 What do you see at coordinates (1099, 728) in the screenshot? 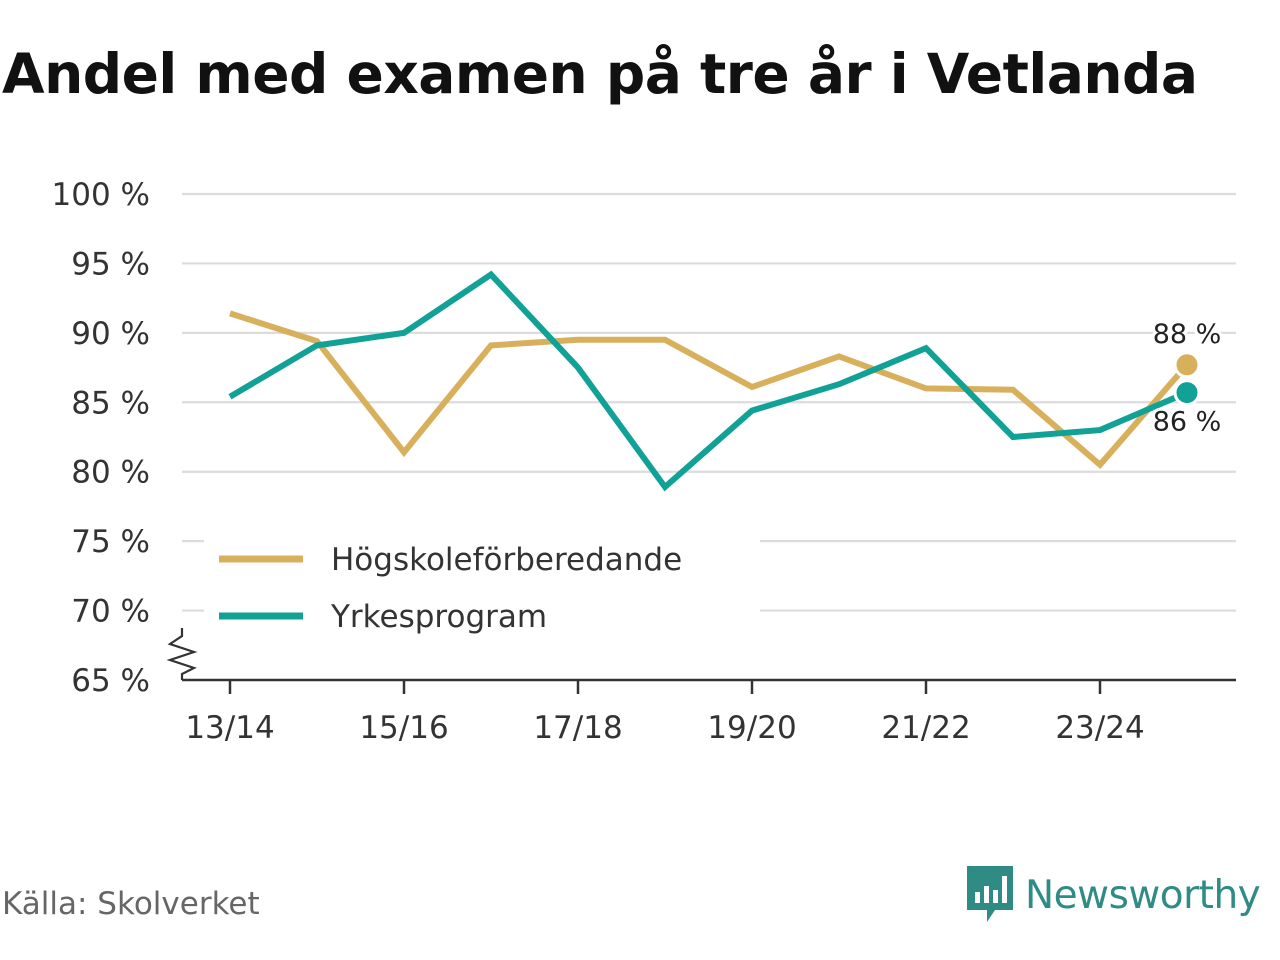
I see `x-tick-label: 23/24` at bounding box center [1099, 728].